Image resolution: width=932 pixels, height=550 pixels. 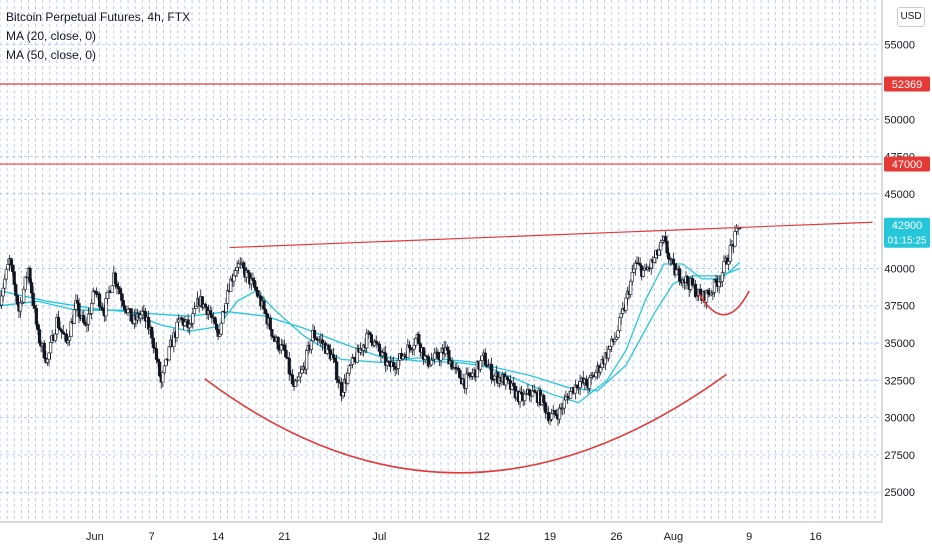 I want to click on legend-ma-20: MA (20, close, 0), so click(x=51, y=36).